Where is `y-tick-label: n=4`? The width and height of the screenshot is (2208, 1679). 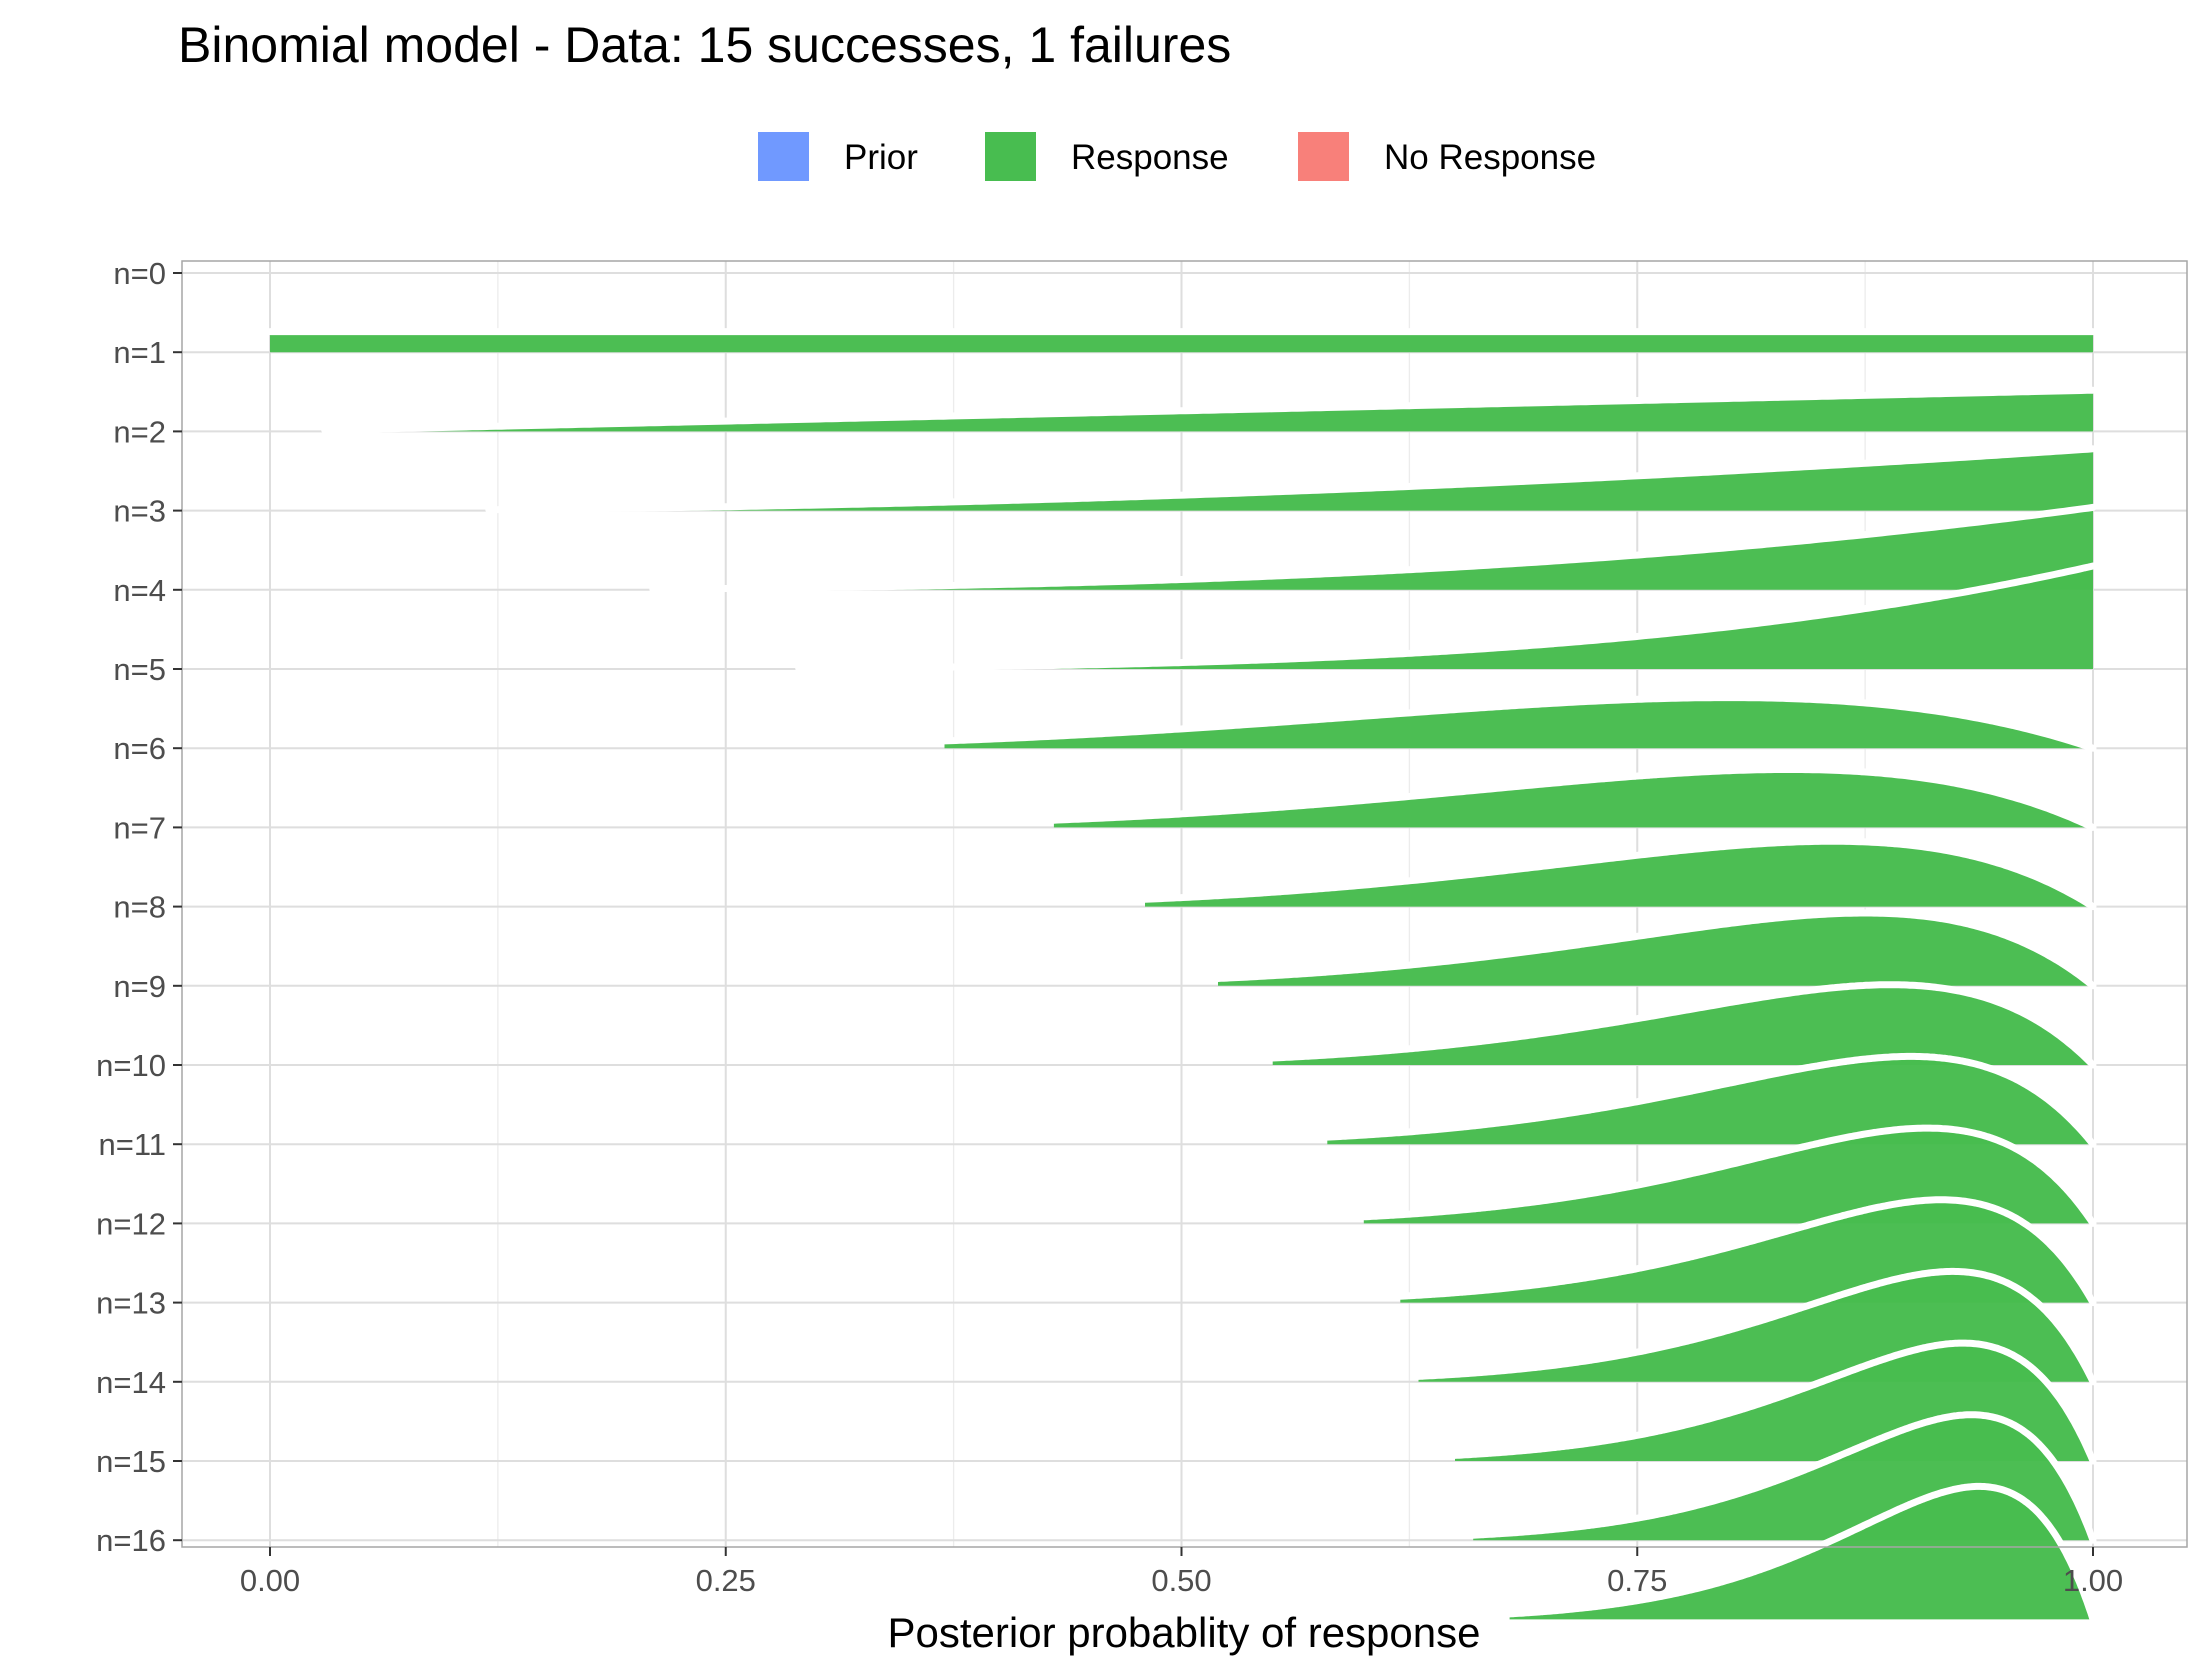
y-tick-label: n=4 is located at coordinates (139, 590).